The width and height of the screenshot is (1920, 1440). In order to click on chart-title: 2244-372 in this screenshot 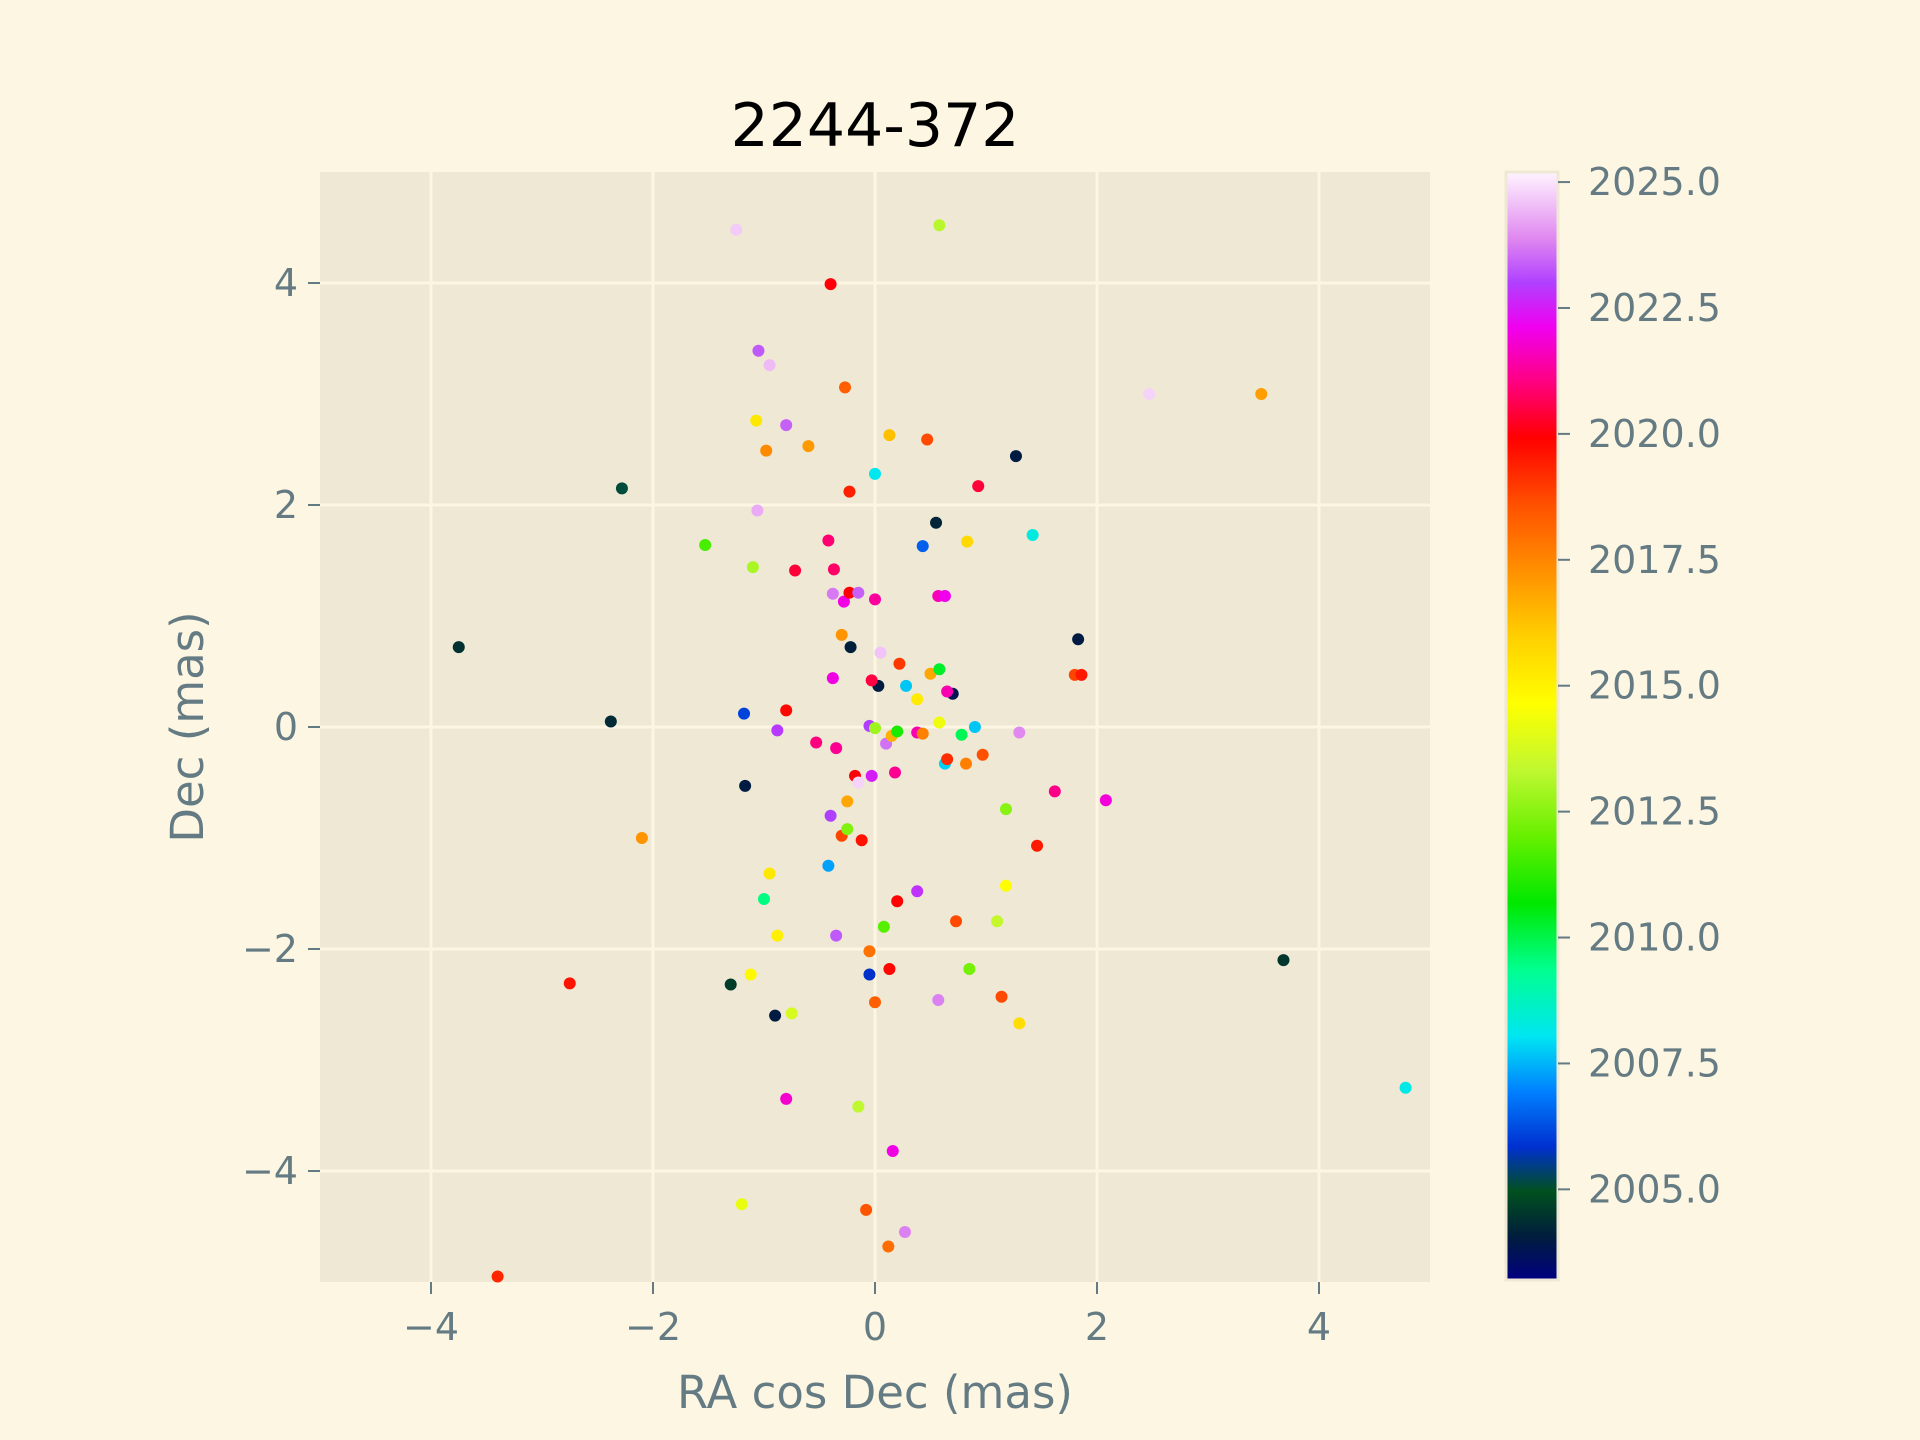, I will do `click(875, 126)`.